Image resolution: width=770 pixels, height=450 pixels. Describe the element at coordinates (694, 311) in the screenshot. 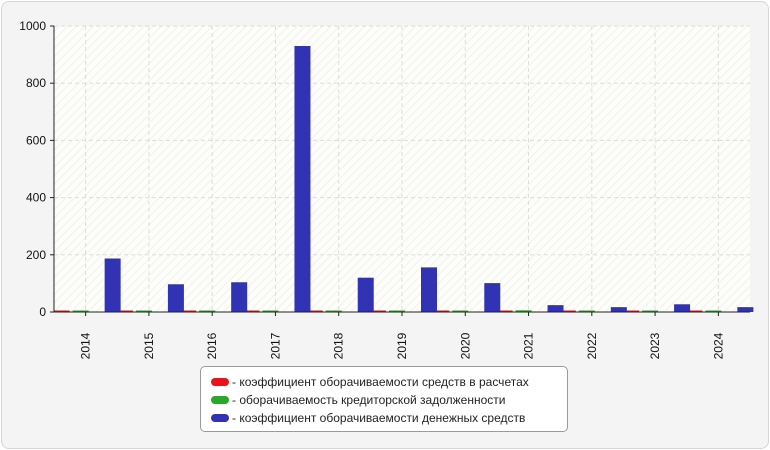

I see `bar-series0-2024` at that location.